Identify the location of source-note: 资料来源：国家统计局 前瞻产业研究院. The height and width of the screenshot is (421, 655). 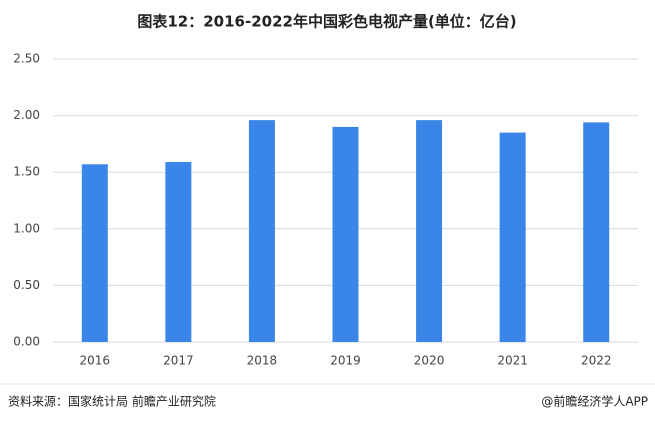
(112, 401).